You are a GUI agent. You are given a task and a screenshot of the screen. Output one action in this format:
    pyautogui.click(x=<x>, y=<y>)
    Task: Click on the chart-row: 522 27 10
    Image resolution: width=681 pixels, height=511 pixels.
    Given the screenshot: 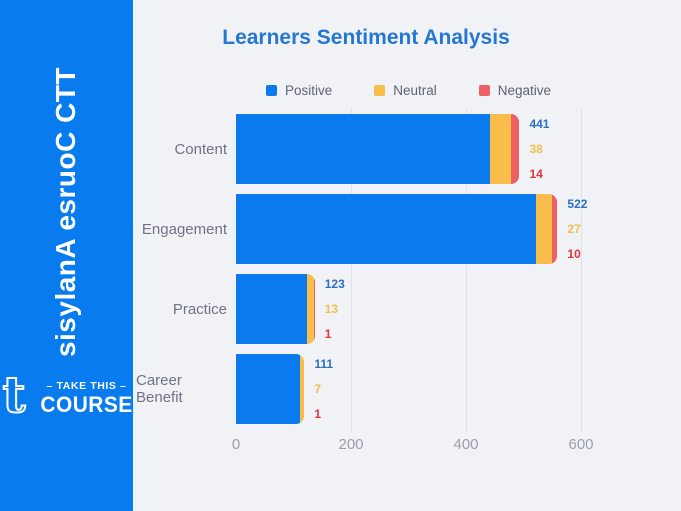 What is the action you would take?
    pyautogui.click(x=458, y=229)
    